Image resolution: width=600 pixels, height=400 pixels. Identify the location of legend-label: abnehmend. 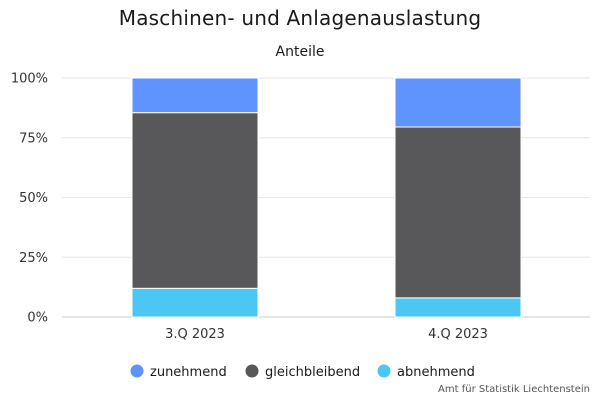
(436, 372).